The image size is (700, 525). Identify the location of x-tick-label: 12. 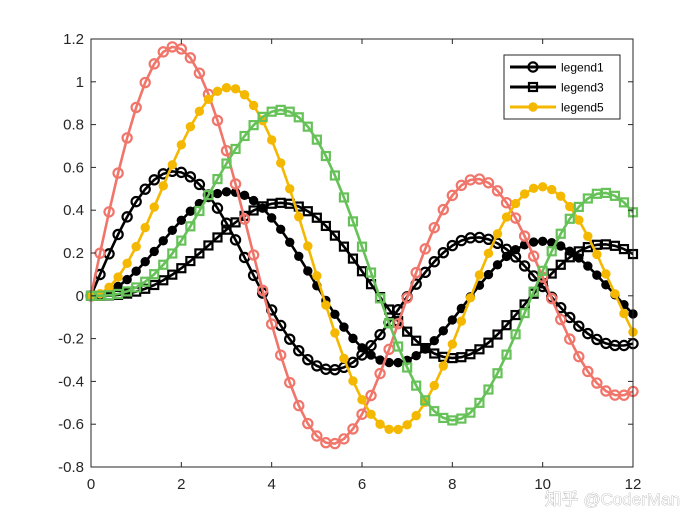
(633, 484).